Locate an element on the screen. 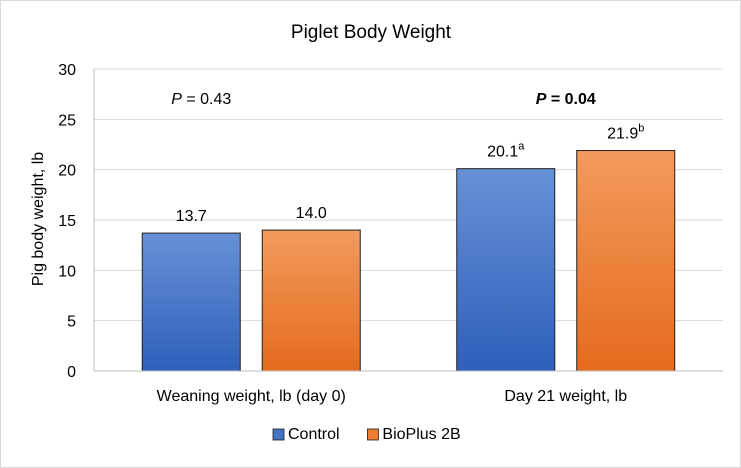  p-value-annotations: P = 0.43 P = 0.04 is located at coordinates (383, 99).